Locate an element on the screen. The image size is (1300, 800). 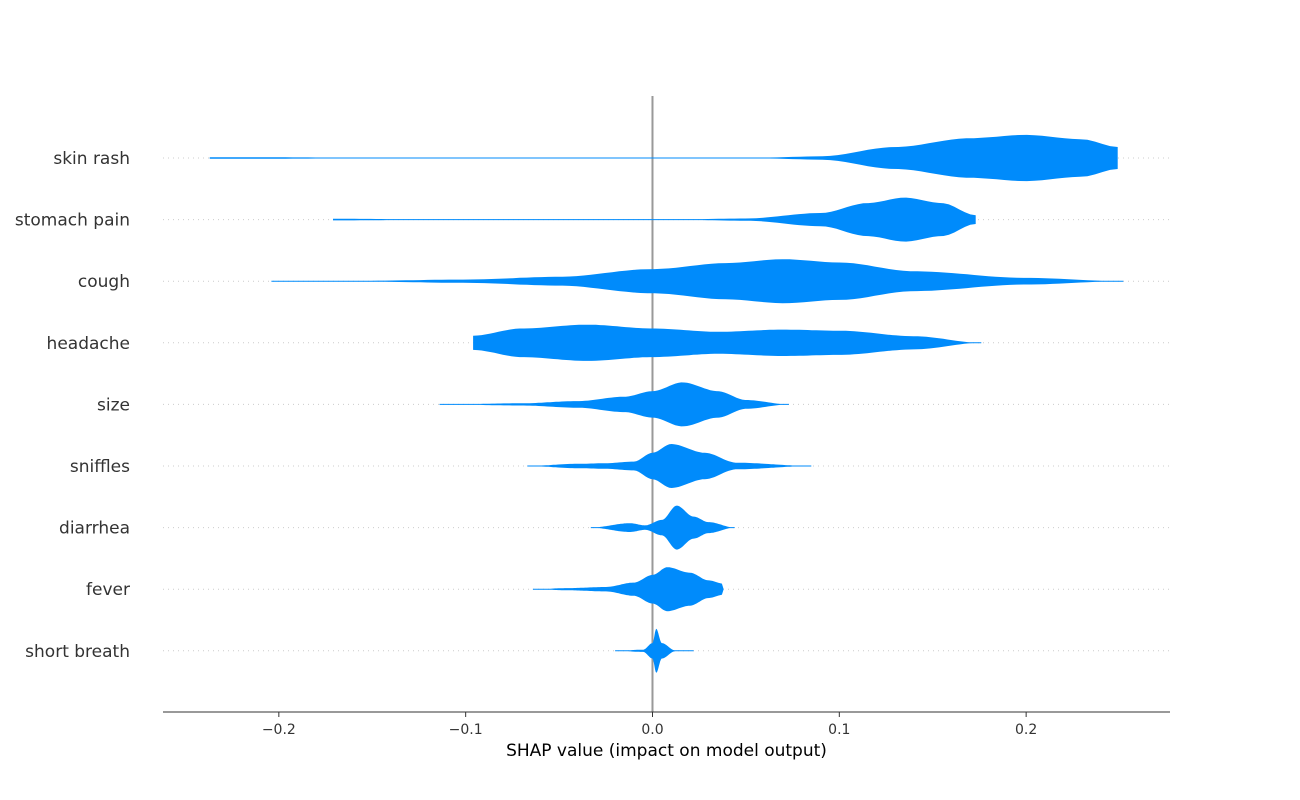
feature-label: short breath is located at coordinates (77, 652).